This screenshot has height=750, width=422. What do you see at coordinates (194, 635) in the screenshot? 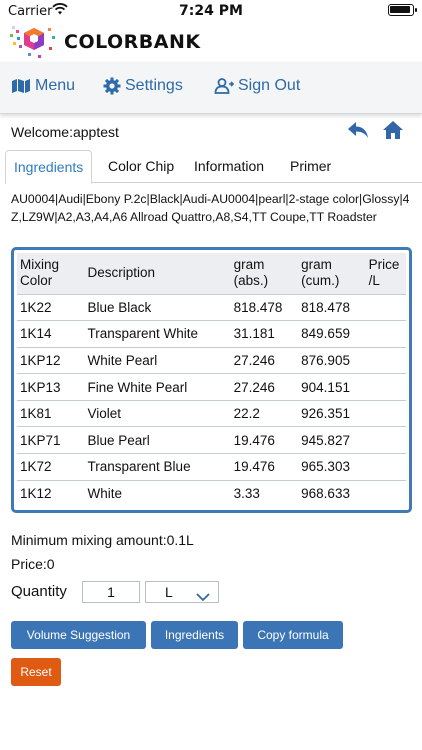
I see `ingredients-button: Ingredients` at bounding box center [194, 635].